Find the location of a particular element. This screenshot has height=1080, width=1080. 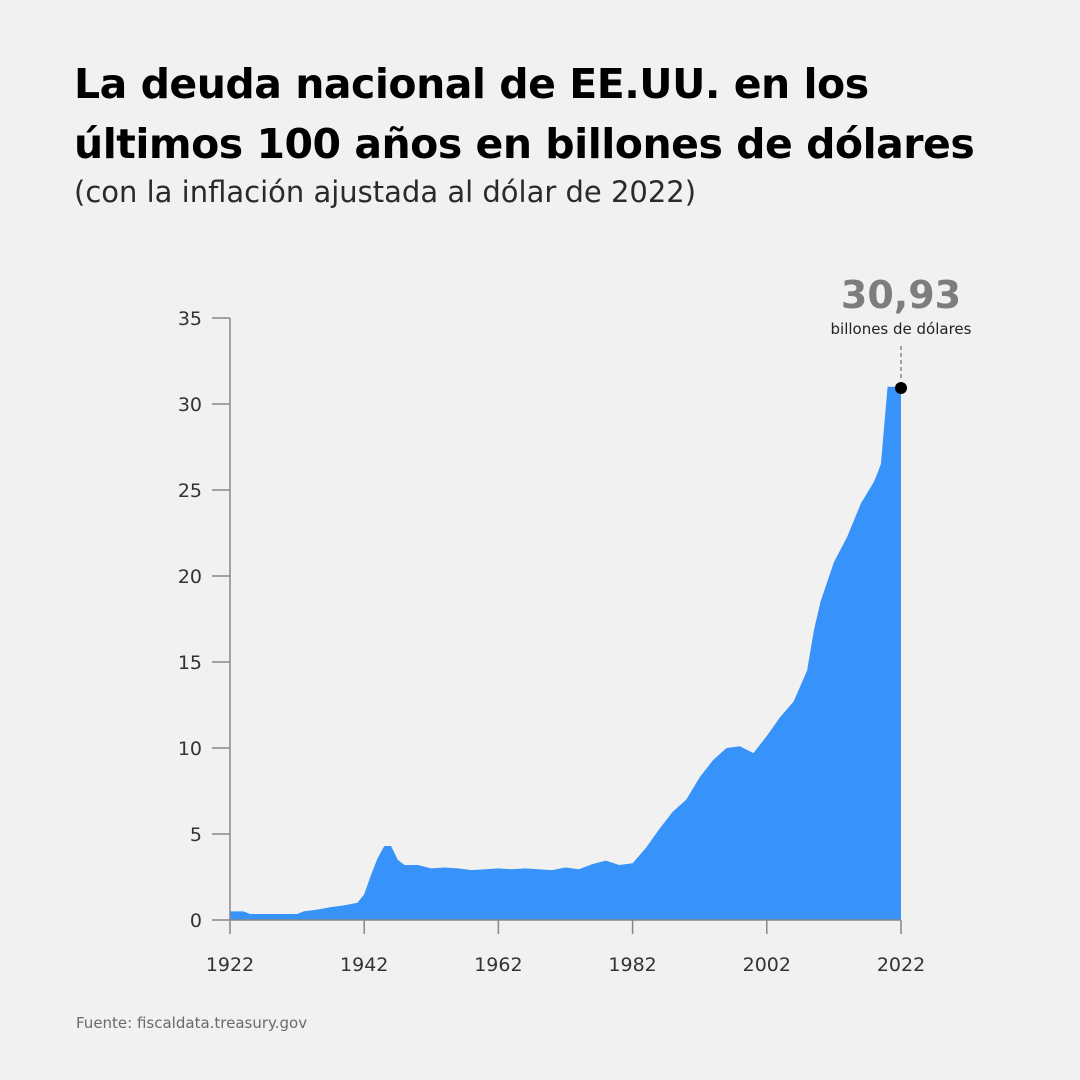

x-tick-label-1962: 1962 is located at coordinates (498, 965).